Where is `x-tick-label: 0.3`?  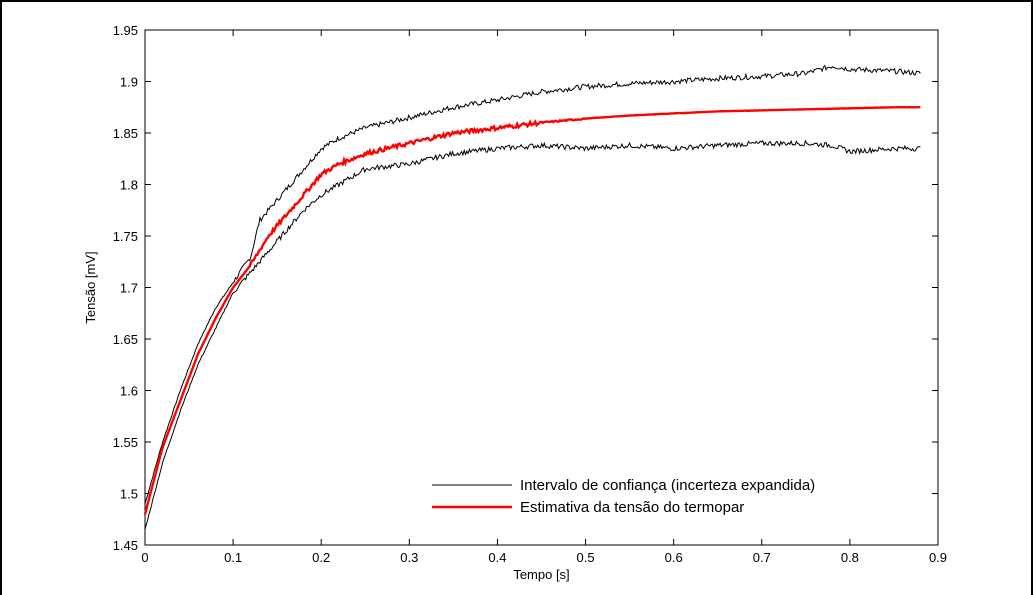
x-tick-label: 0.3 is located at coordinates (409, 557).